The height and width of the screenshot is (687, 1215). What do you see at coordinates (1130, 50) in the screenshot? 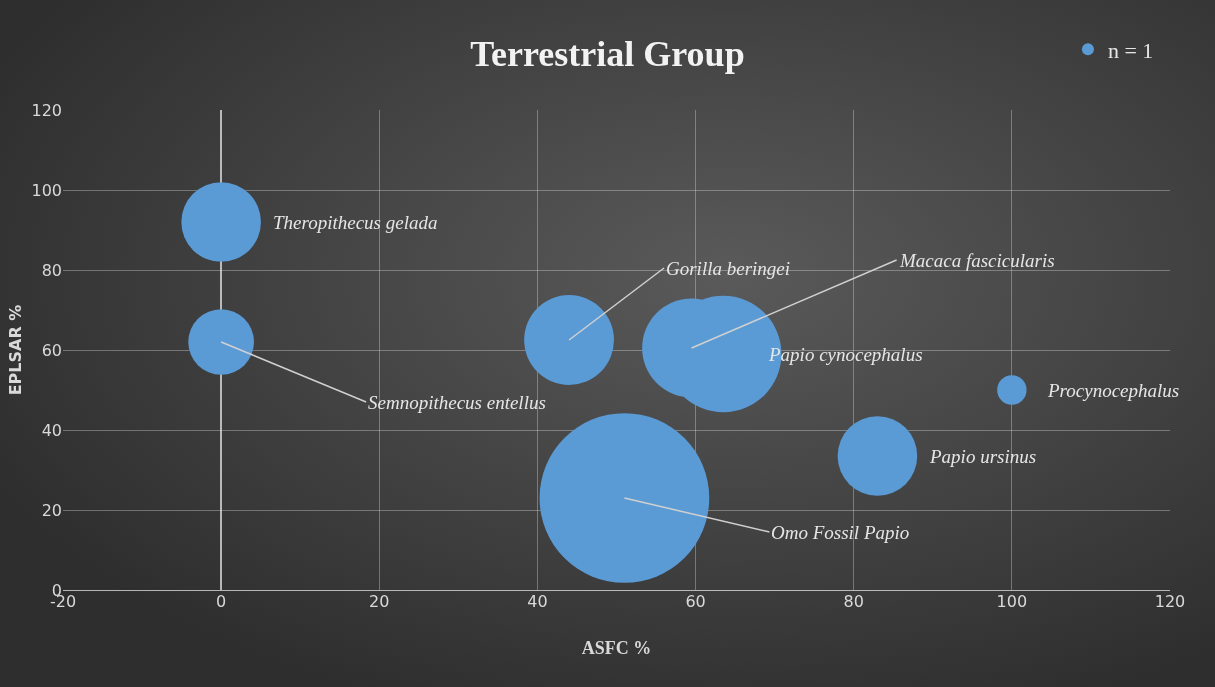
I see `legend-label: n = 1` at bounding box center [1130, 50].